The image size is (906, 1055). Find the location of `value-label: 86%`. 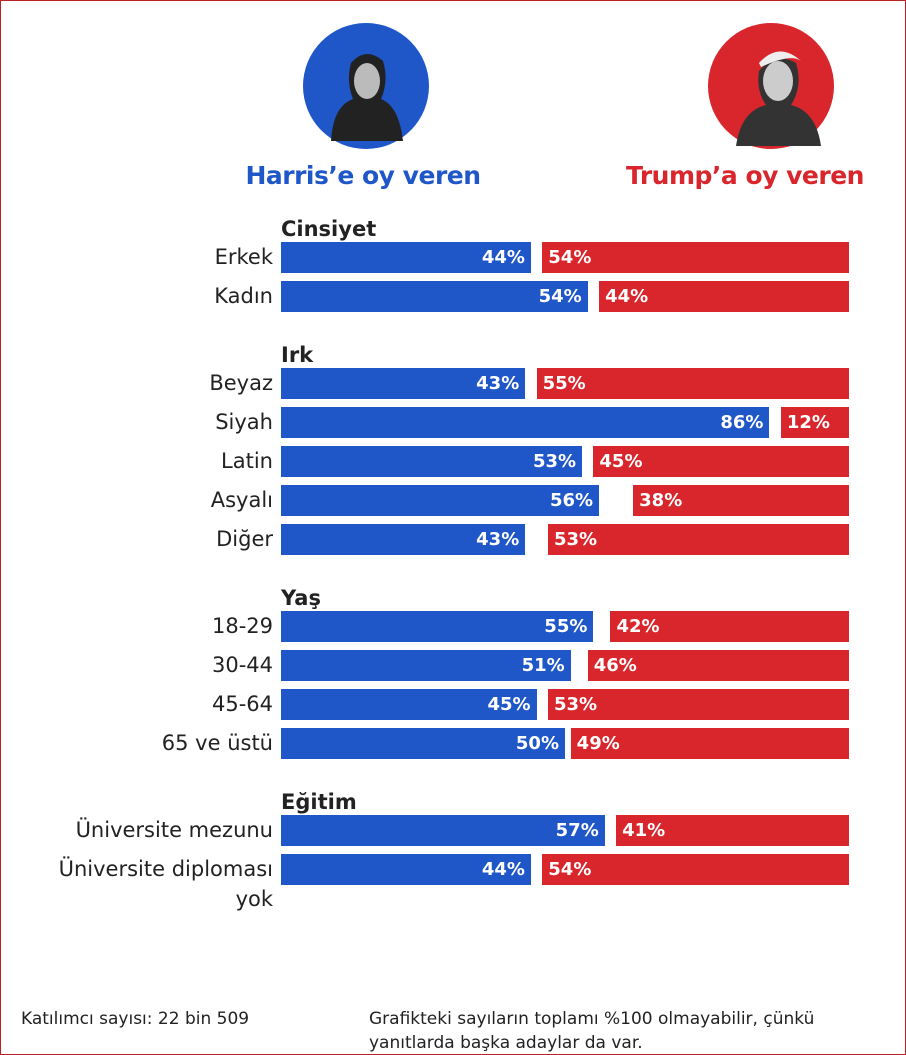

value-label: 86% is located at coordinates (742, 422).